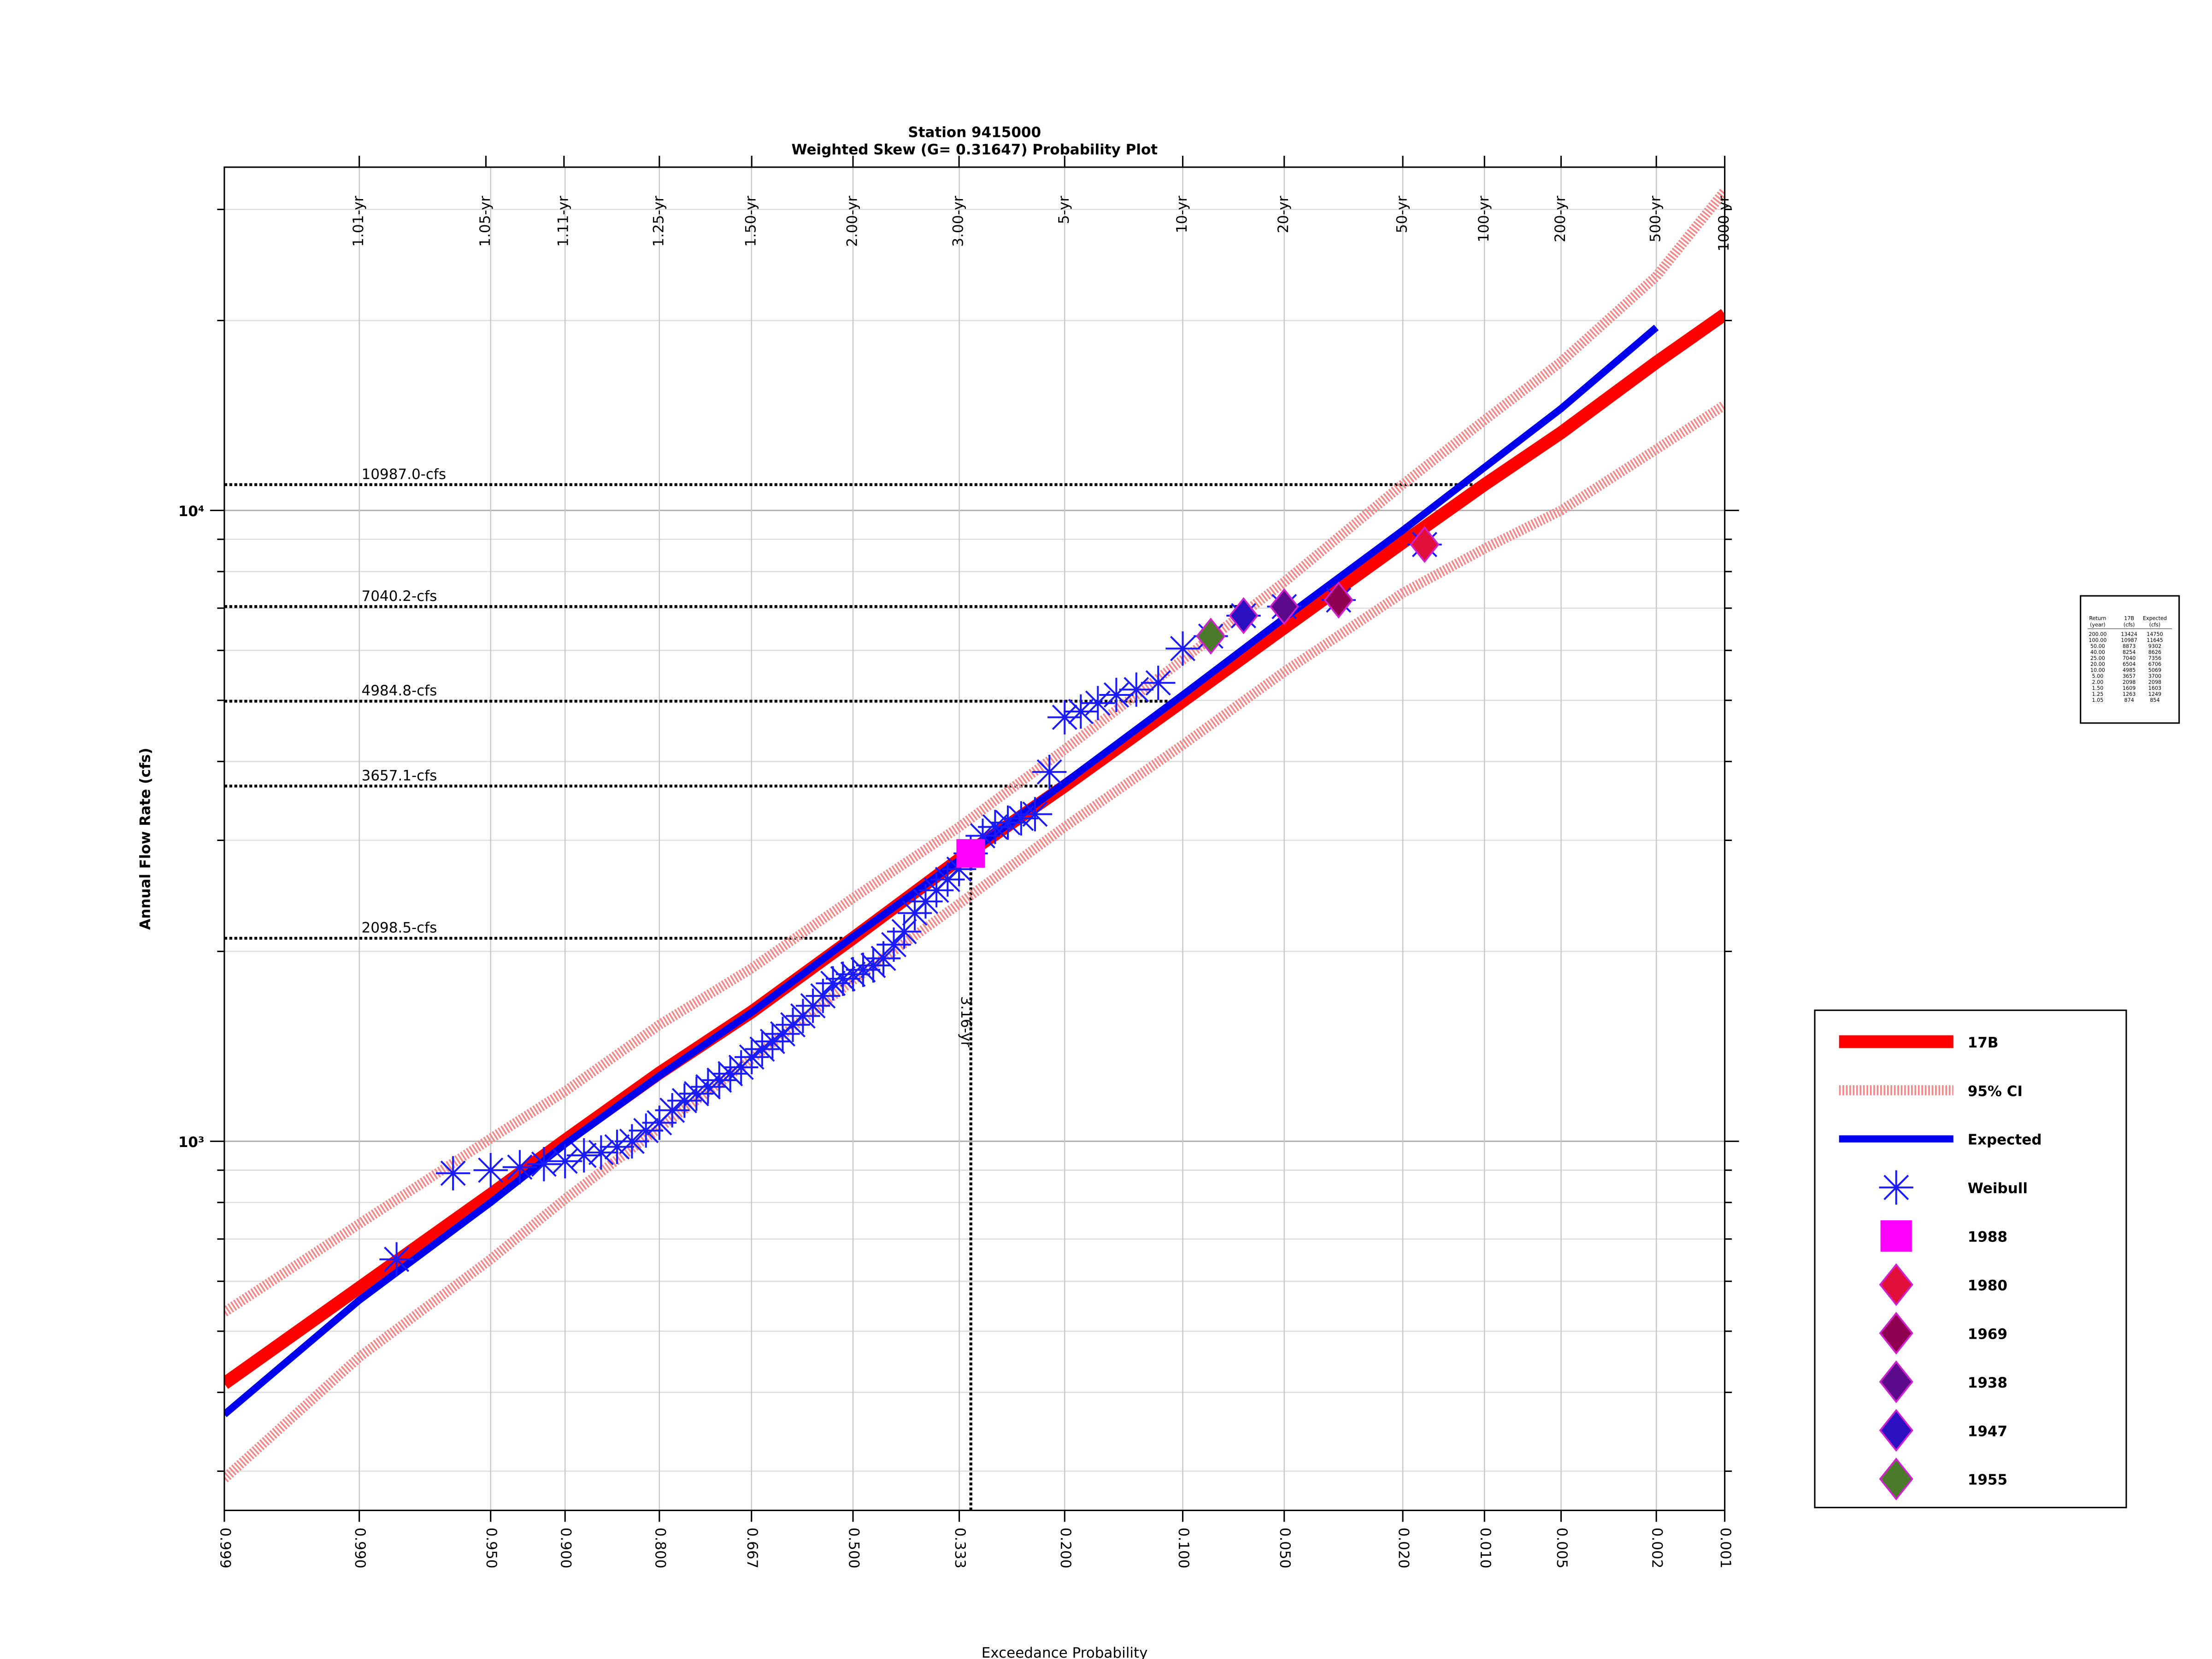 The image size is (2212, 1659). What do you see at coordinates (2005, 1140) in the screenshot?
I see `legend-label: Expected` at bounding box center [2005, 1140].